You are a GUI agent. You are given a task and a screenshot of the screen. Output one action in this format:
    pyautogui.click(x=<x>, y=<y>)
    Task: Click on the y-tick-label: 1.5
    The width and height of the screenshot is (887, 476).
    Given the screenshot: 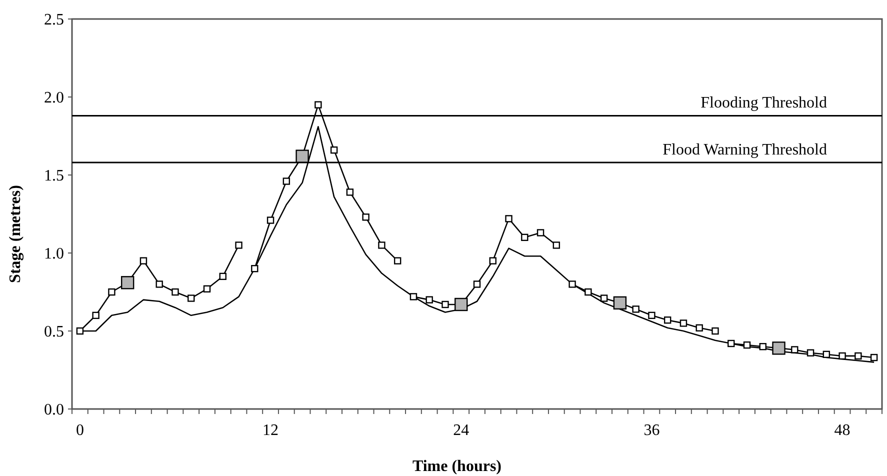 What is the action you would take?
    pyautogui.click(x=54, y=176)
    